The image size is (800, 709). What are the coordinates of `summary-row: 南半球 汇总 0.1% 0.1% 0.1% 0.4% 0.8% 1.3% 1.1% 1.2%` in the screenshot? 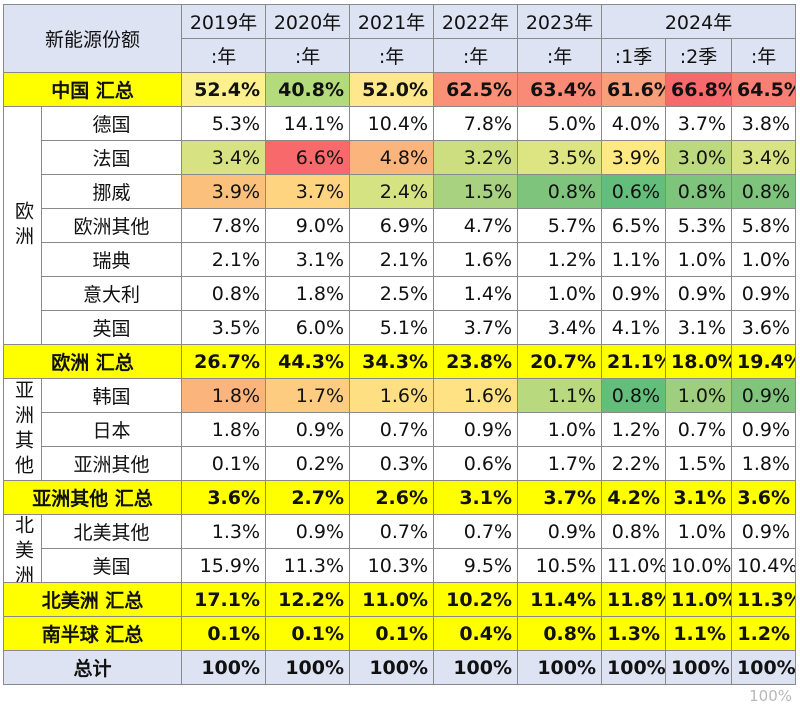 It's located at (399, 633).